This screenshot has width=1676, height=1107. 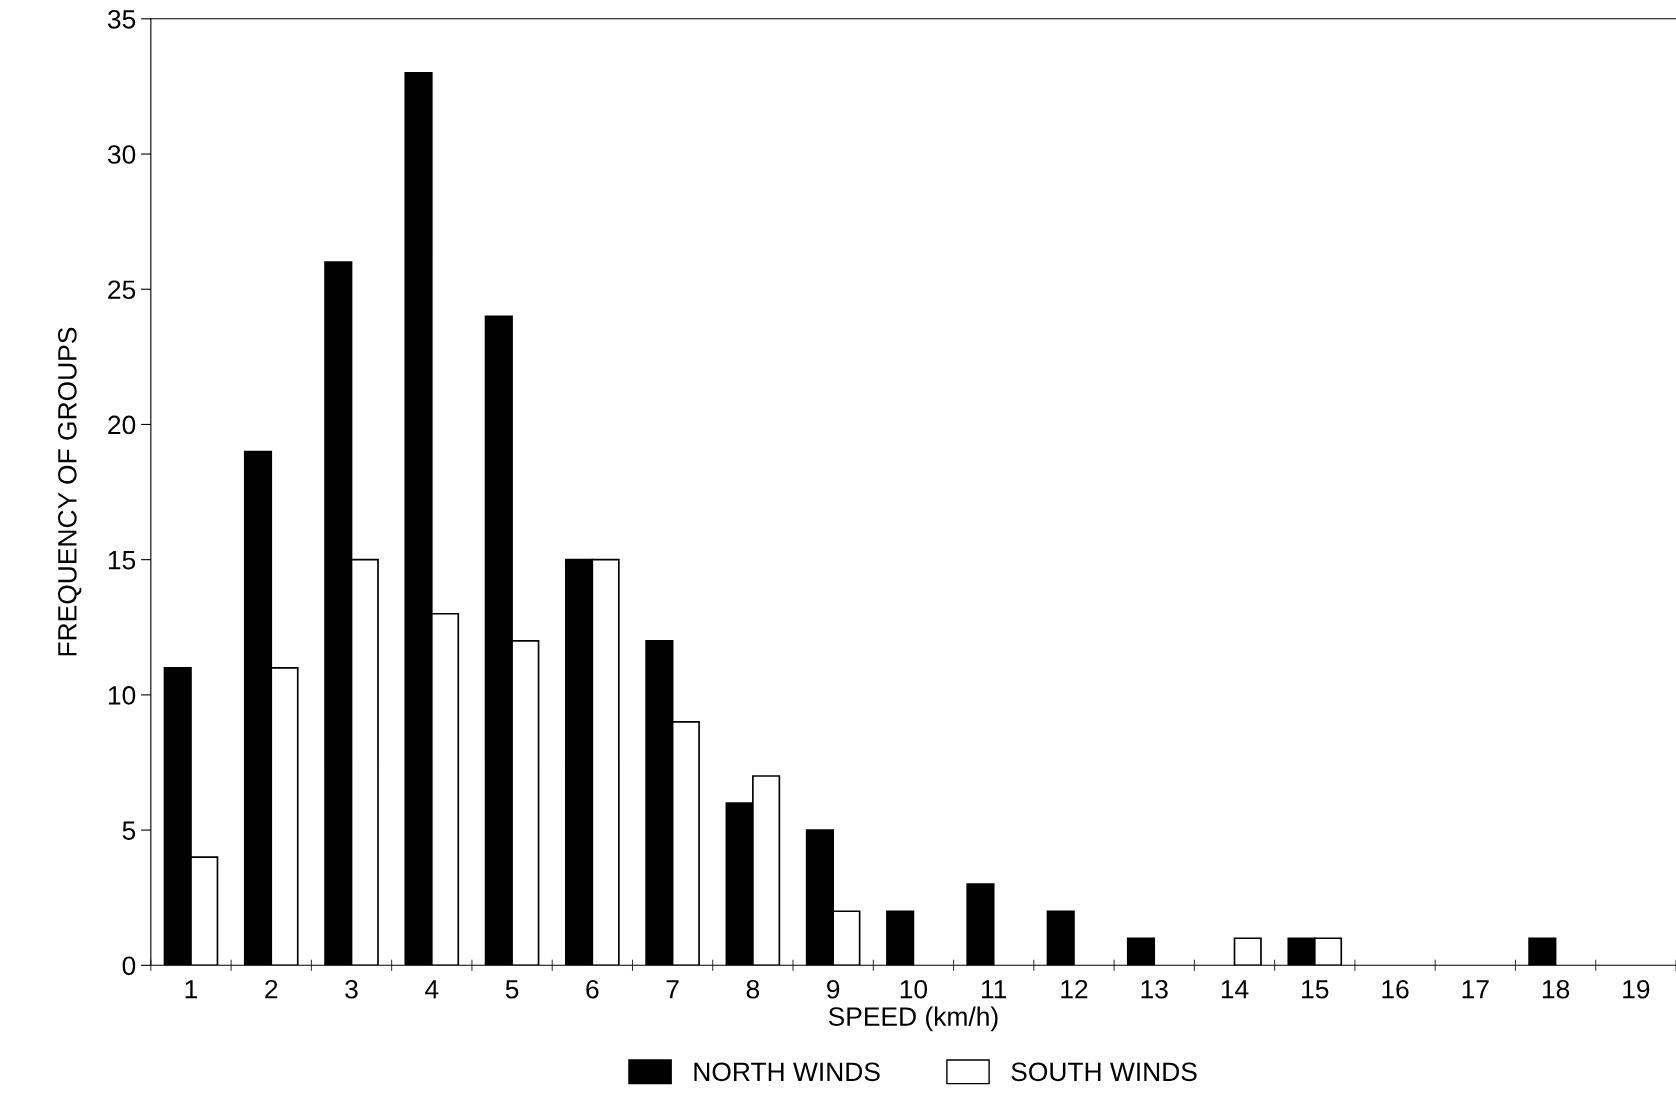 I want to click on y-tick-label: 30, so click(x=121, y=154).